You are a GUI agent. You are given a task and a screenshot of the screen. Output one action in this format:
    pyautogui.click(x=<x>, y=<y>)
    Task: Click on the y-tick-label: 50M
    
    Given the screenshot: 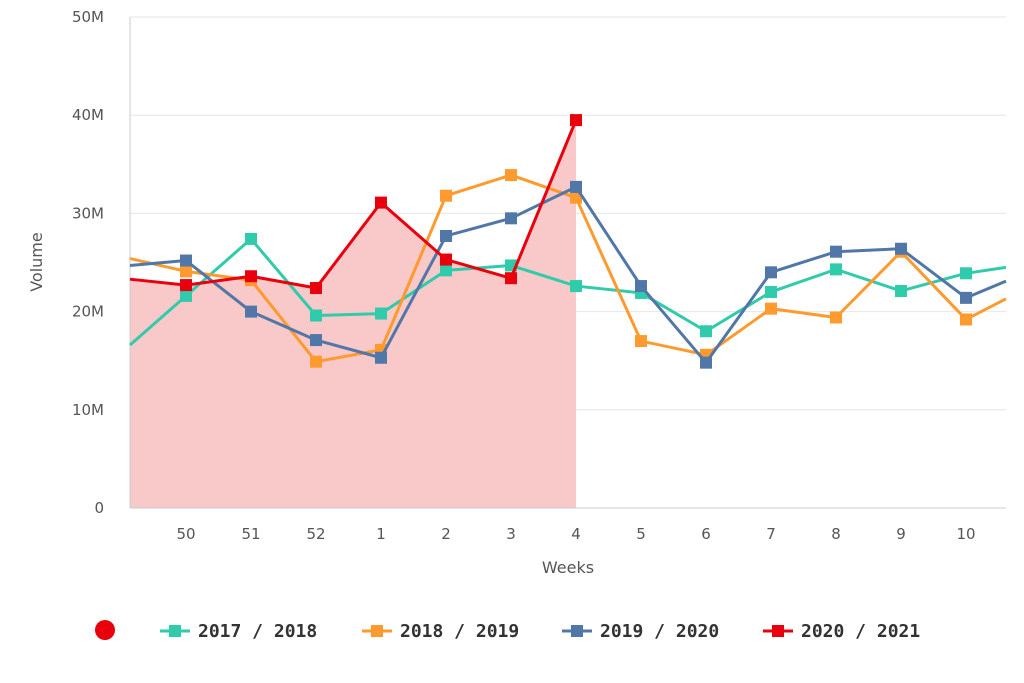 What is the action you would take?
    pyautogui.click(x=88, y=17)
    